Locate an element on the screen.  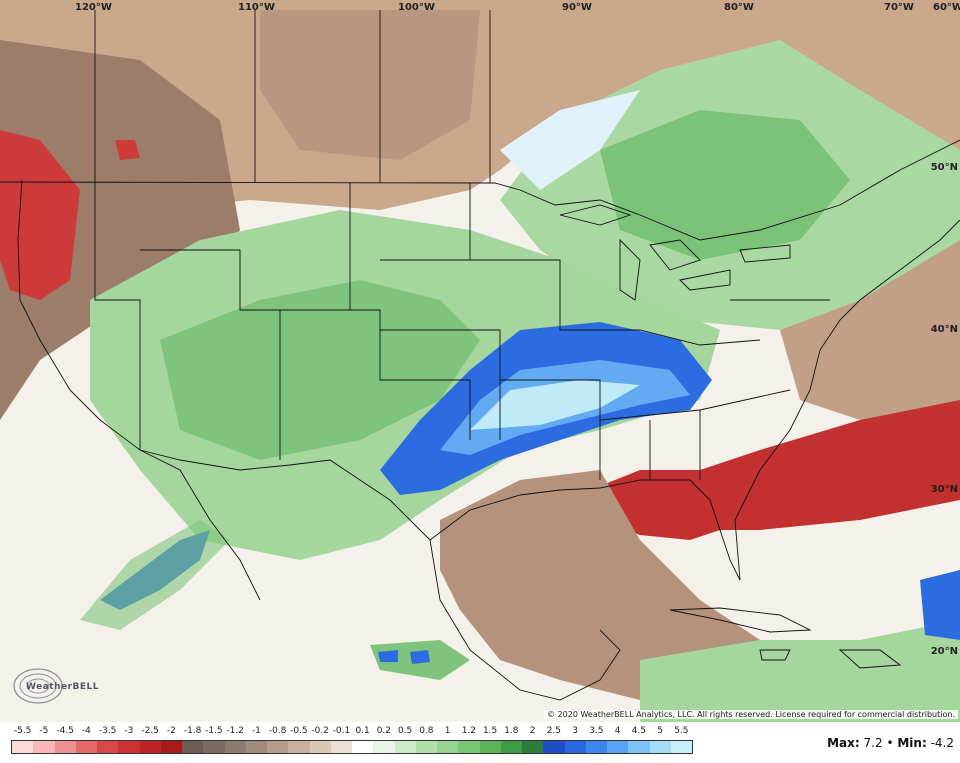
weatherbell-logo: WeatherBELL is located at coordinates (55, 686).